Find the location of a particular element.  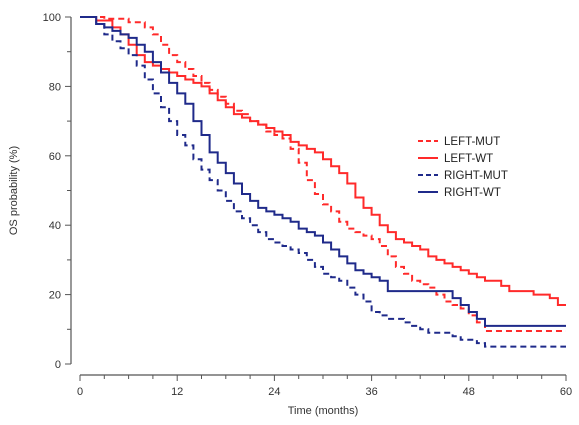

y-axis-title: OS probability (%) is located at coordinates (14, 190).